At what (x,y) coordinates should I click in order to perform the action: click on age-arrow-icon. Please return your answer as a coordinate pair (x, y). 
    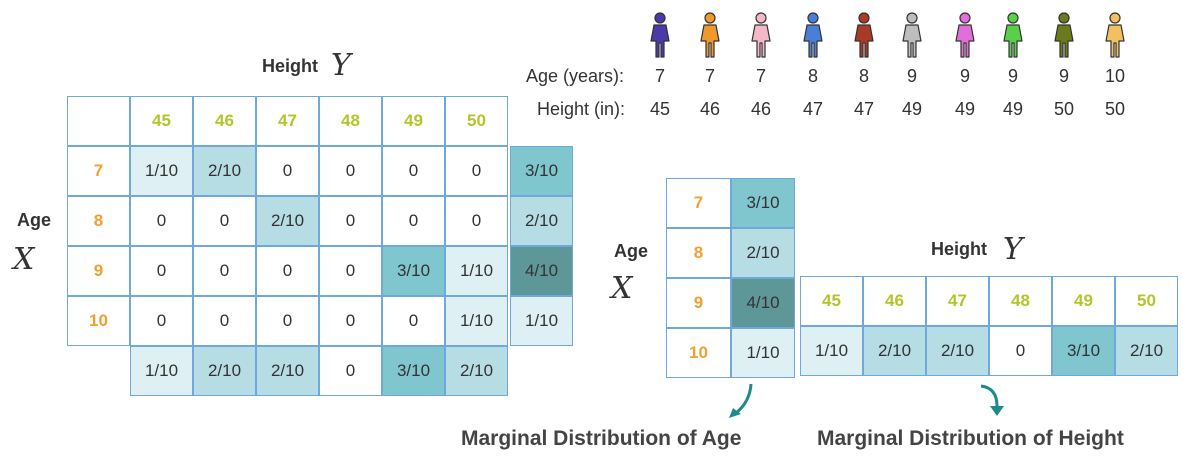
    Looking at the image, I should click on (741, 400).